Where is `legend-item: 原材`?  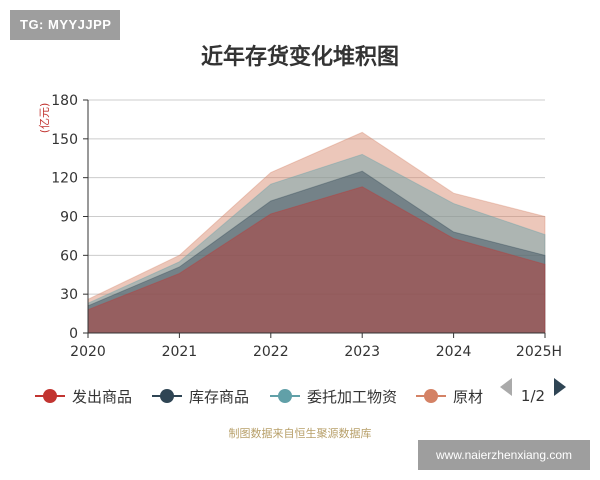 legend-item: 原材 is located at coordinates (449, 397).